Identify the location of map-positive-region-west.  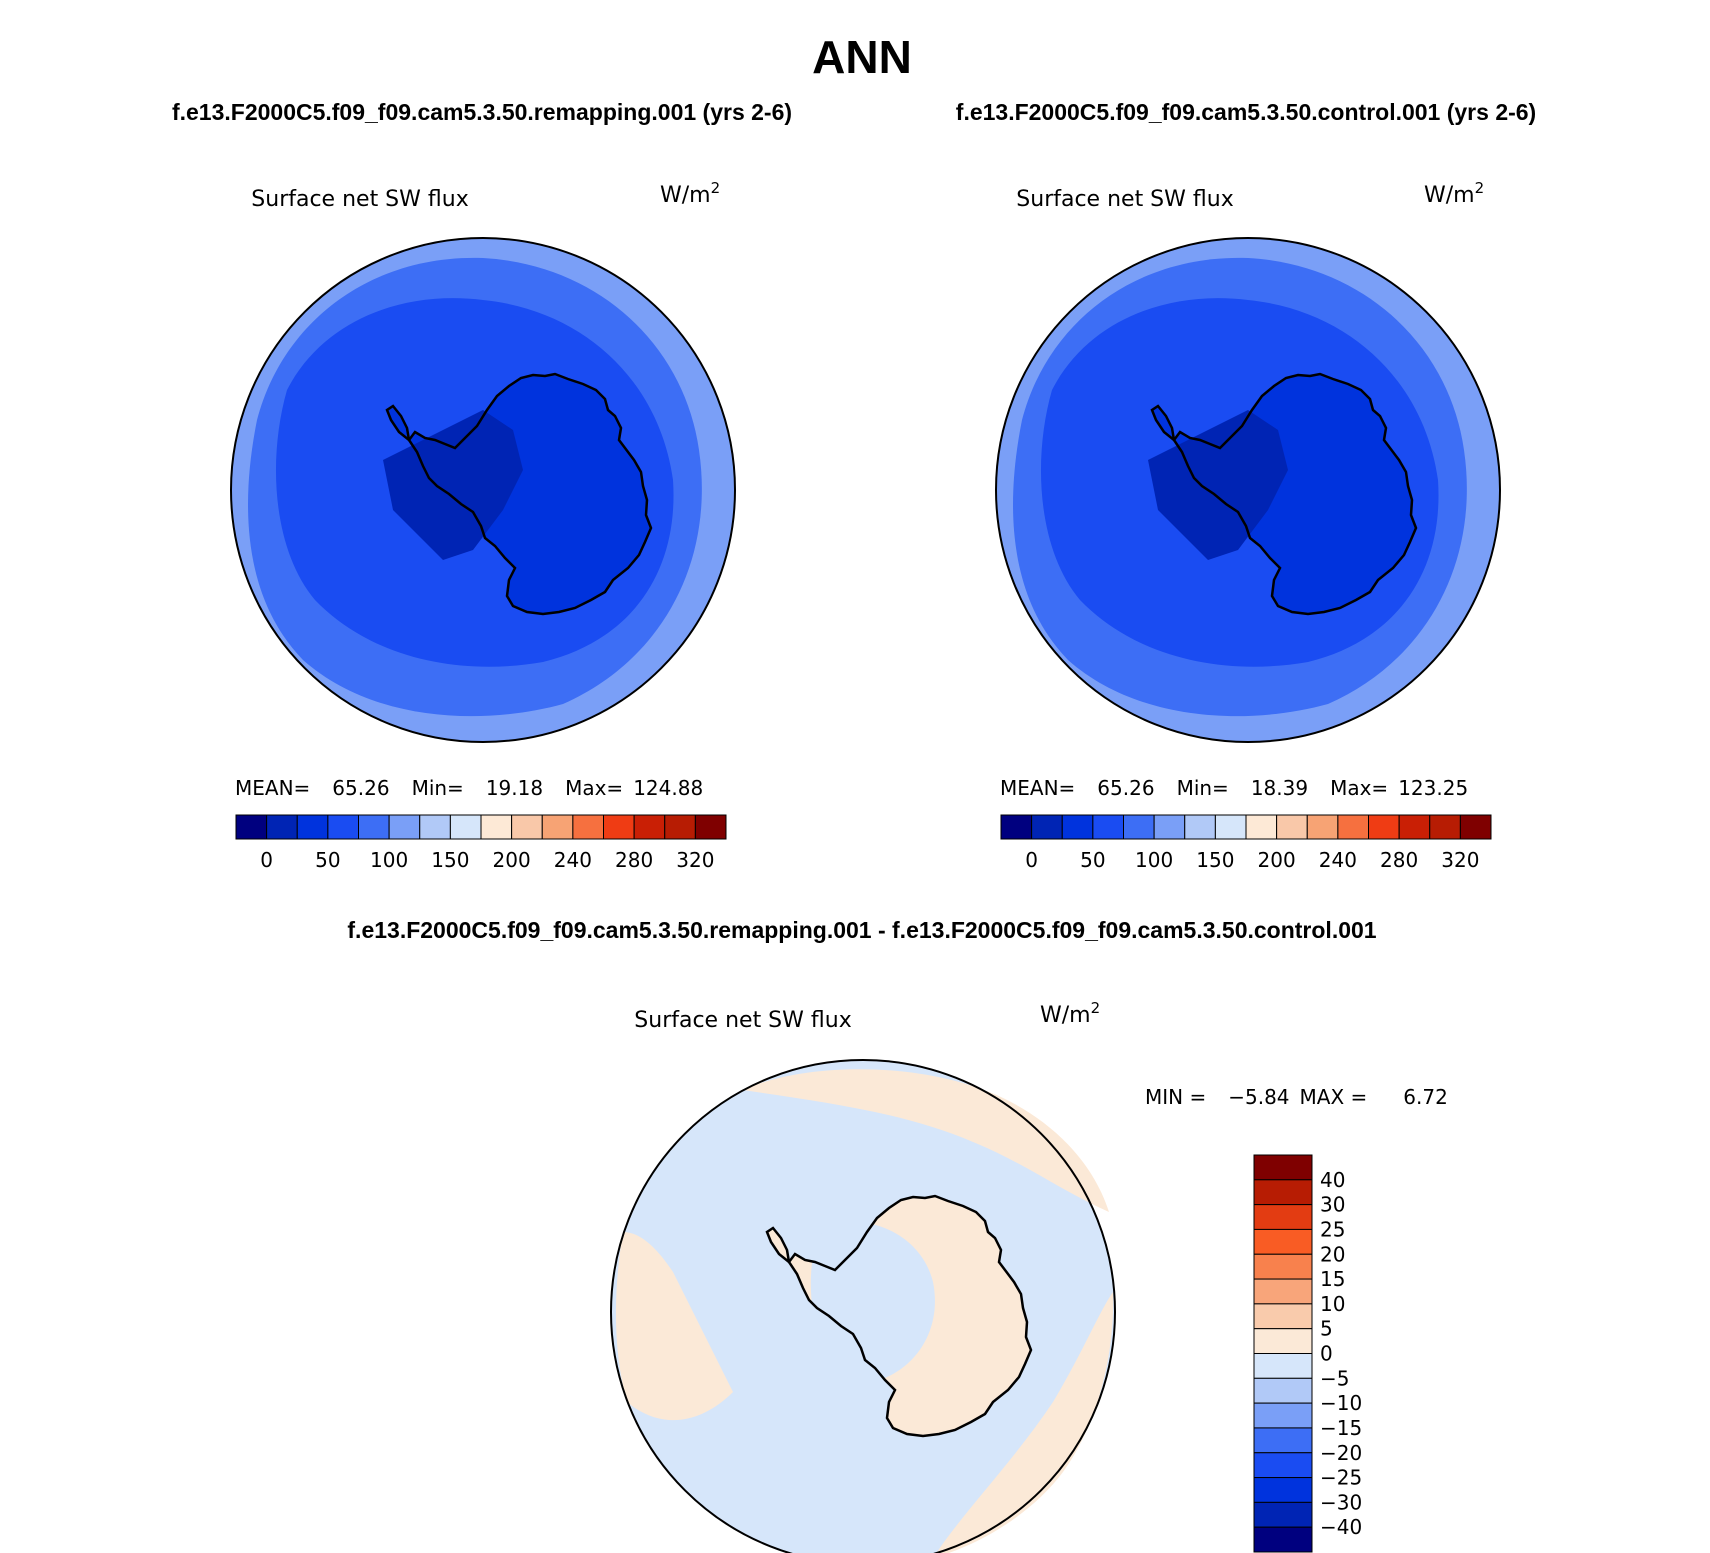
(674, 1326).